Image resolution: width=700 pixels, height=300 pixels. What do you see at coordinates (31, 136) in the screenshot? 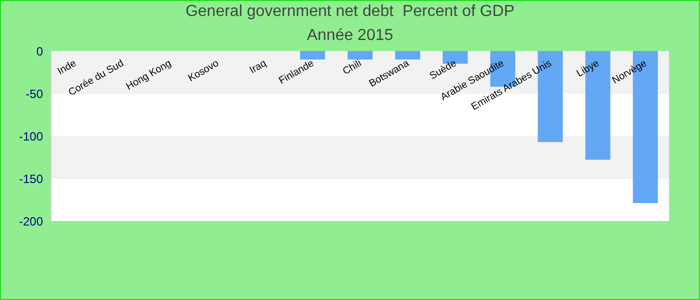
I see `y-tick-label: -100` at bounding box center [31, 136].